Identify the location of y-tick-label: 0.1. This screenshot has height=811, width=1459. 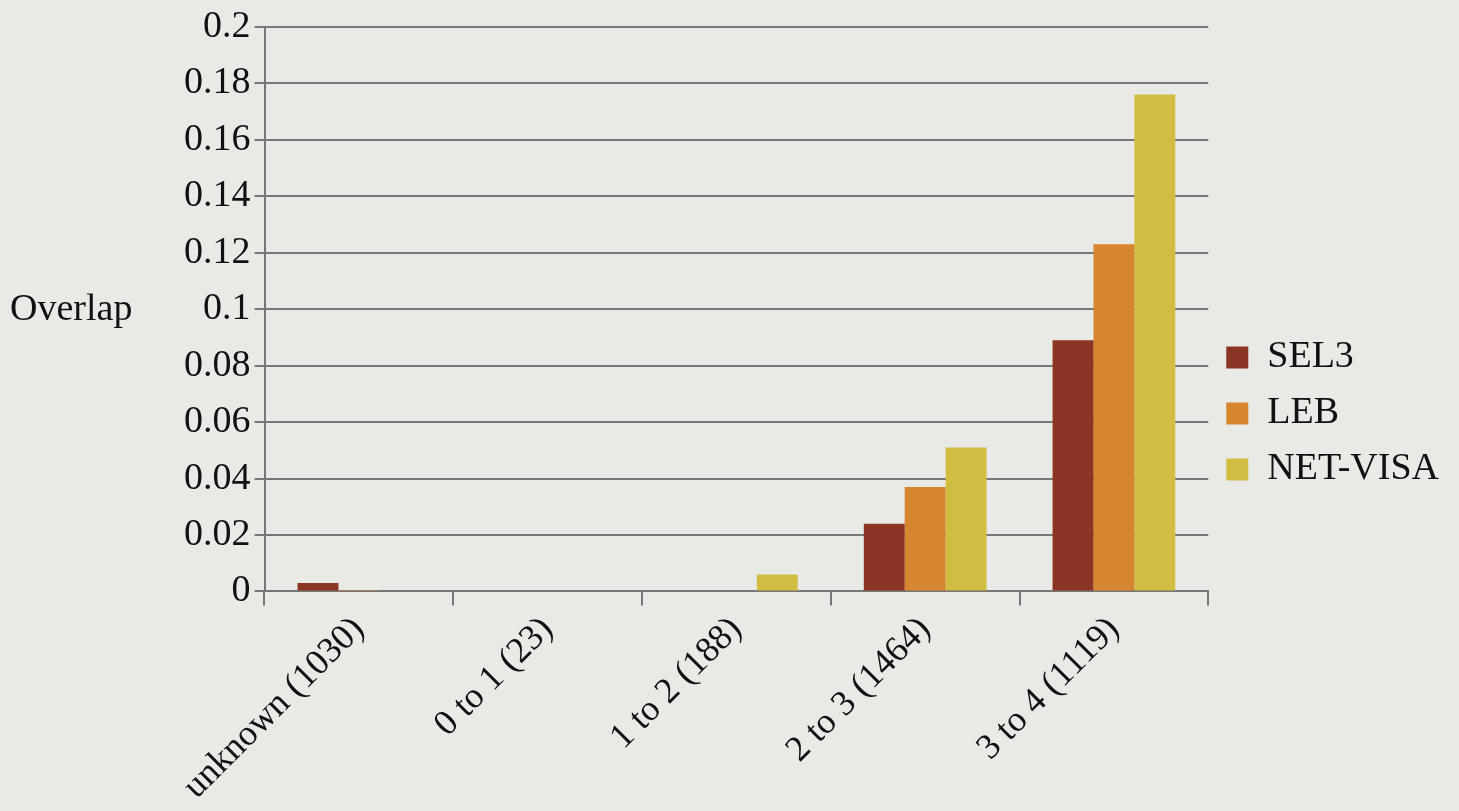
(227, 306).